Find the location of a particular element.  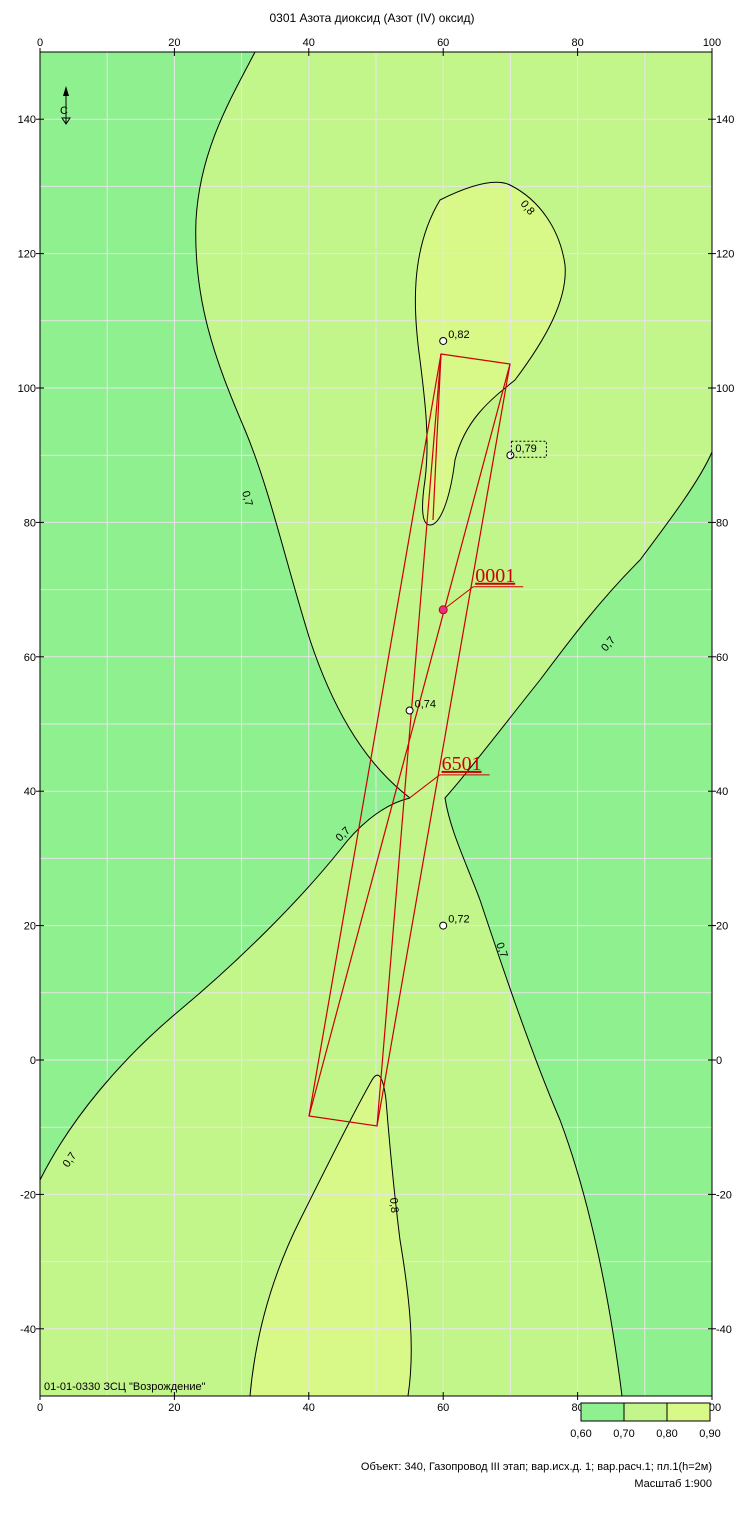

y-tick-label-left: 140 is located at coordinates (27, 120).